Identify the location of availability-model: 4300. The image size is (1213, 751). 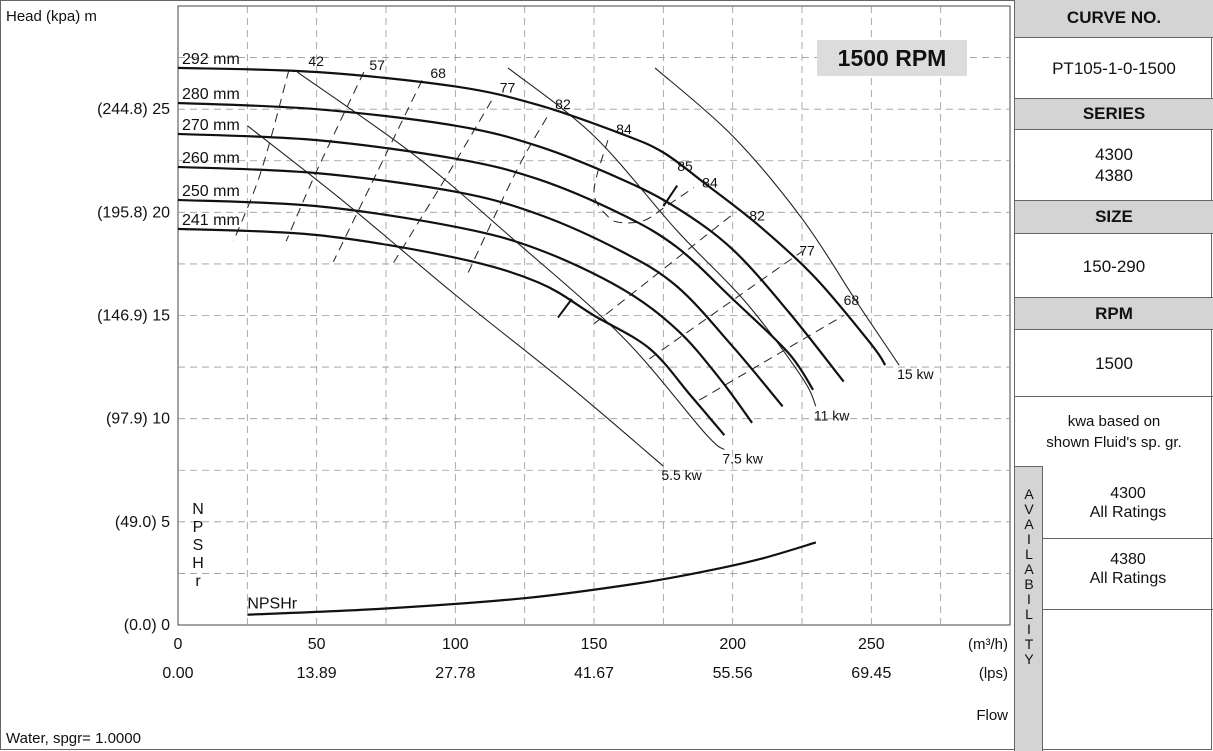
(1128, 493).